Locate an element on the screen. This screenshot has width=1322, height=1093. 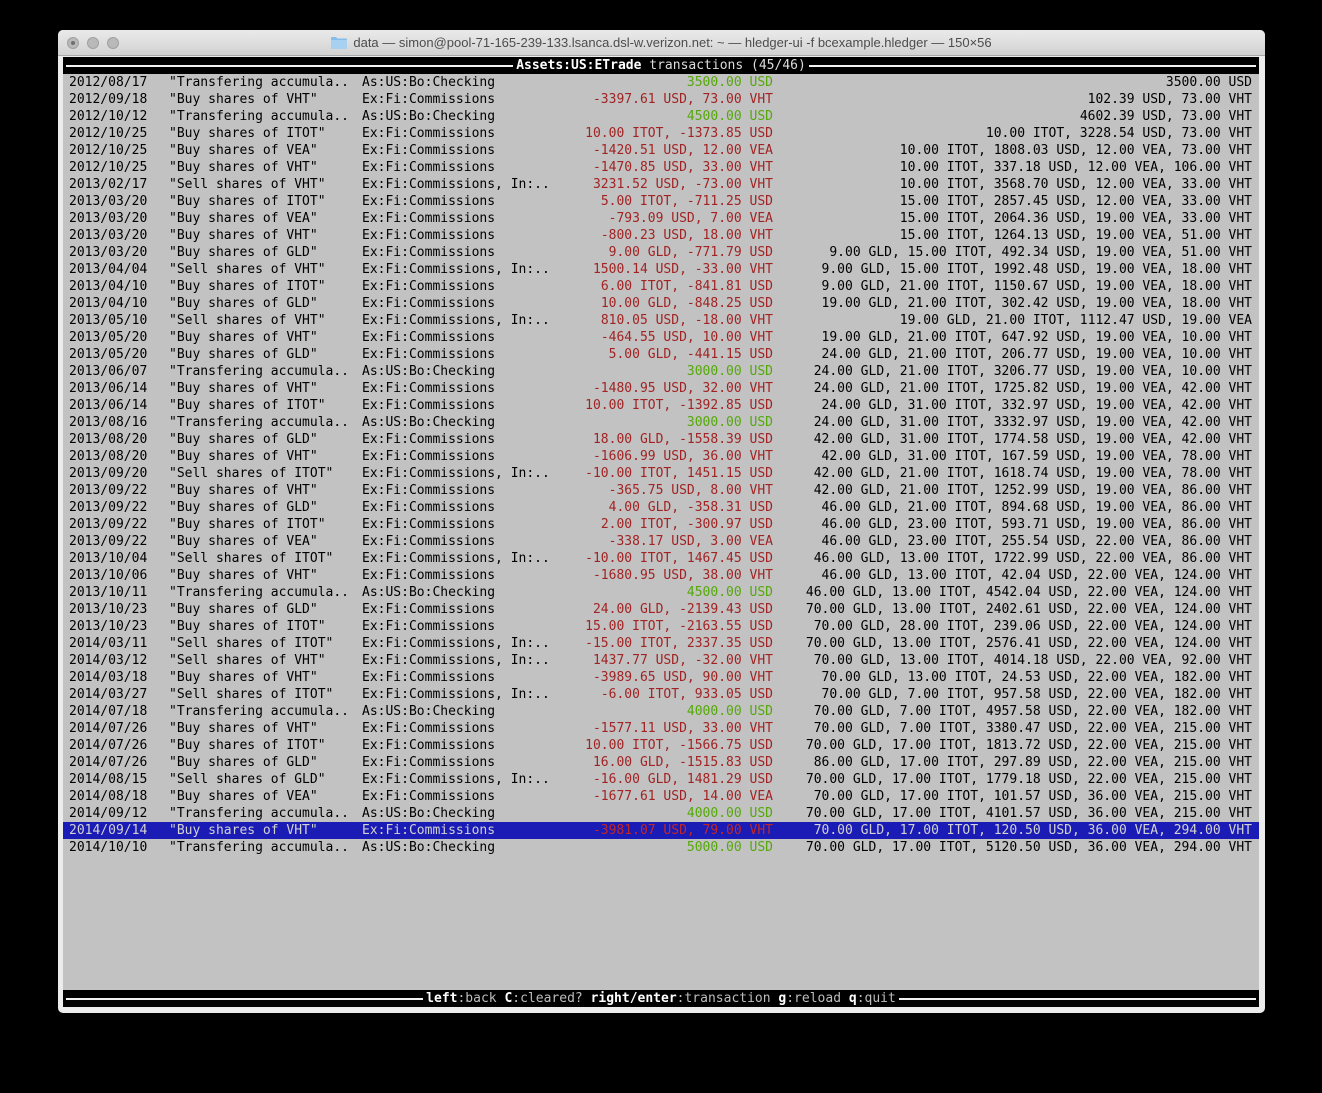
transaction-date: 2013/06/14 is located at coordinates (108, 388).